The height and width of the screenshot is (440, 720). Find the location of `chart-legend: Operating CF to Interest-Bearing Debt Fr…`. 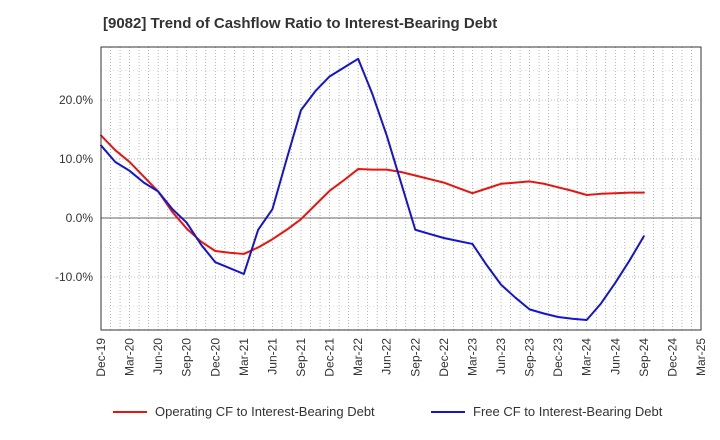

chart-legend: Operating CF to Interest-Bearing Debt Fr… is located at coordinates (360, 415).